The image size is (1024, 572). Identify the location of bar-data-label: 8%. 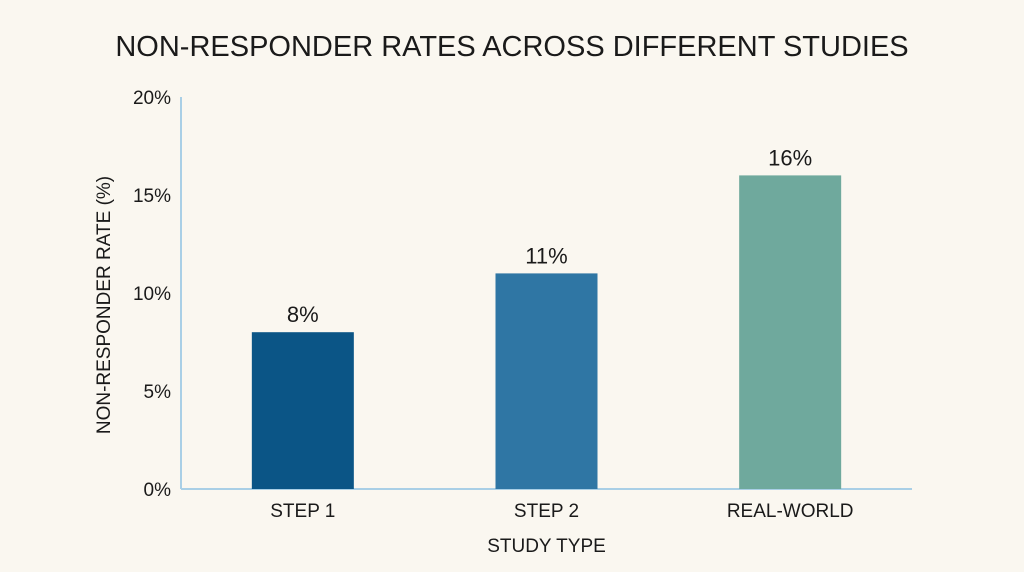
(303, 314).